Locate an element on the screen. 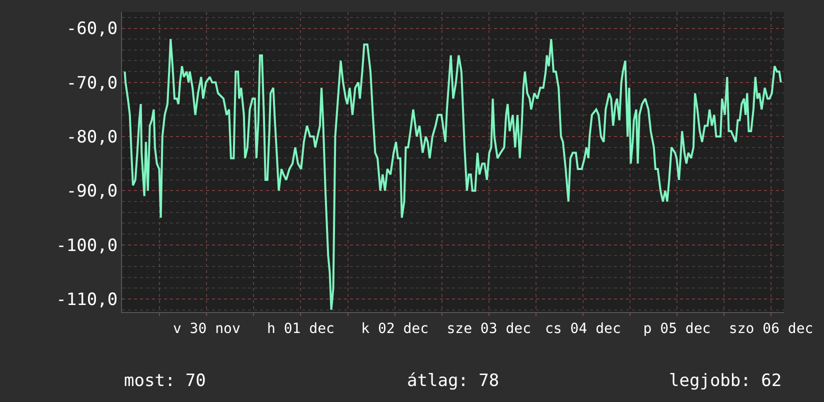 Image resolution: width=824 pixels, height=402 pixels. y-tick-label: -90,0 is located at coordinates (92, 192).